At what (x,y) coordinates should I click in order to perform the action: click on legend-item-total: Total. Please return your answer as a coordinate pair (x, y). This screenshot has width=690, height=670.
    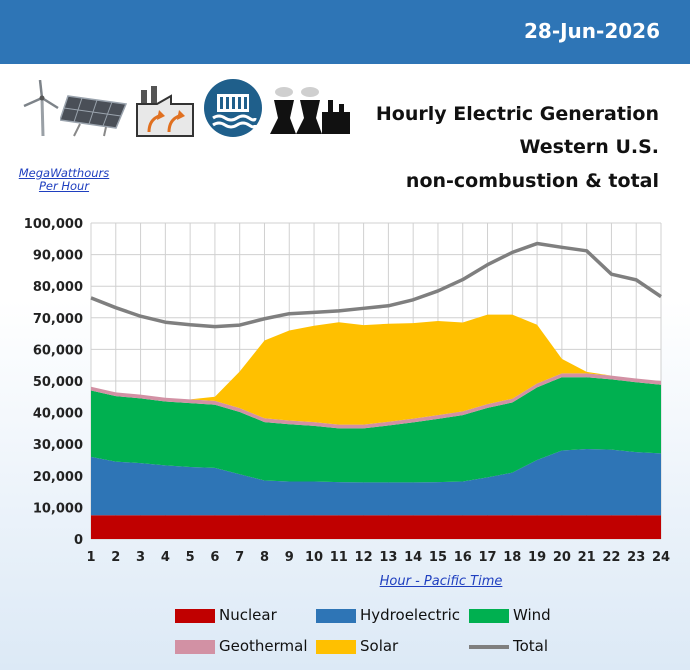
    Looking at the image, I should click on (508, 646).